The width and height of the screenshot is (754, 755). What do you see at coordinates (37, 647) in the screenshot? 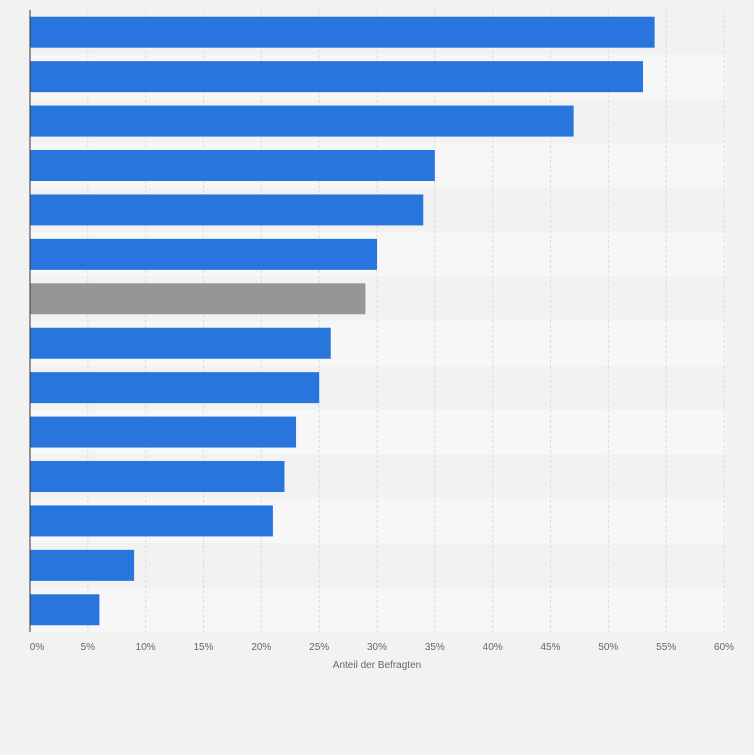
I see `x-tick-label: 0%` at bounding box center [37, 647].